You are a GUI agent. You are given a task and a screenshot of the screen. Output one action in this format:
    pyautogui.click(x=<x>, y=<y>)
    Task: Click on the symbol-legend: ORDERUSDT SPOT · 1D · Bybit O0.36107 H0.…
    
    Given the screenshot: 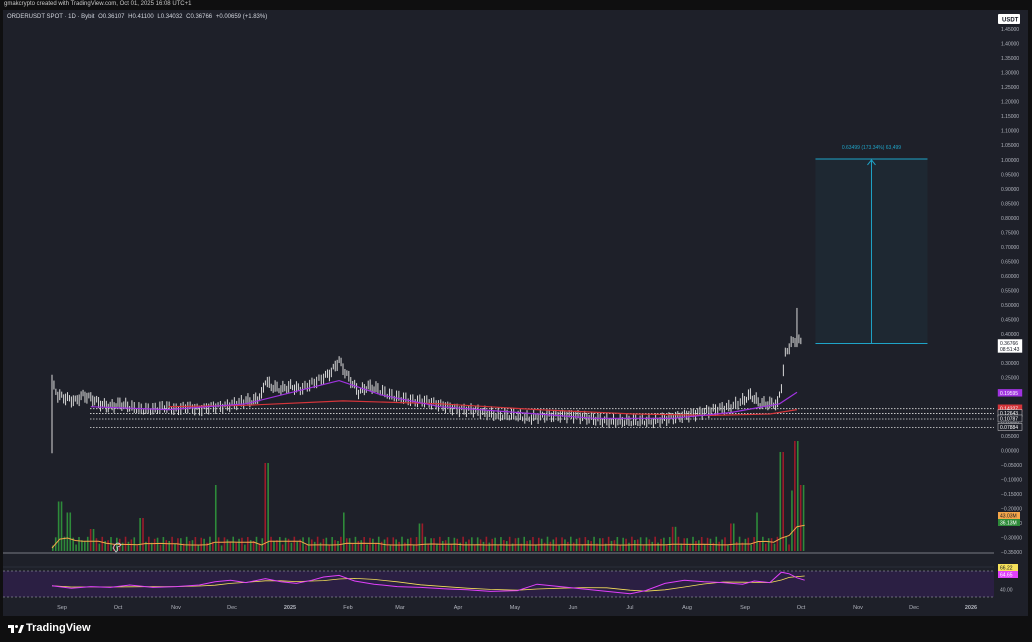 What is the action you would take?
    pyautogui.click(x=138, y=17)
    